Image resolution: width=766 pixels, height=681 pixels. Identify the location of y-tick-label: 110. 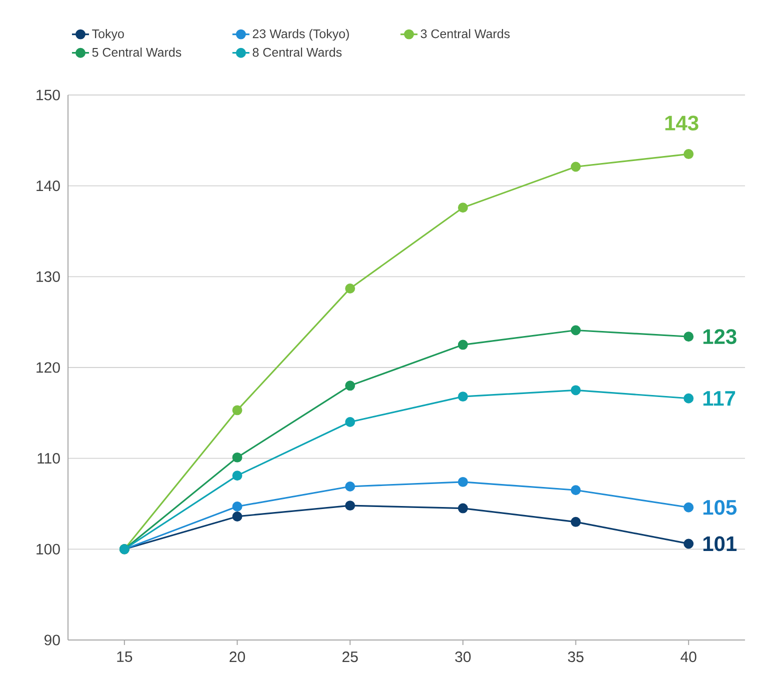
(49, 458).